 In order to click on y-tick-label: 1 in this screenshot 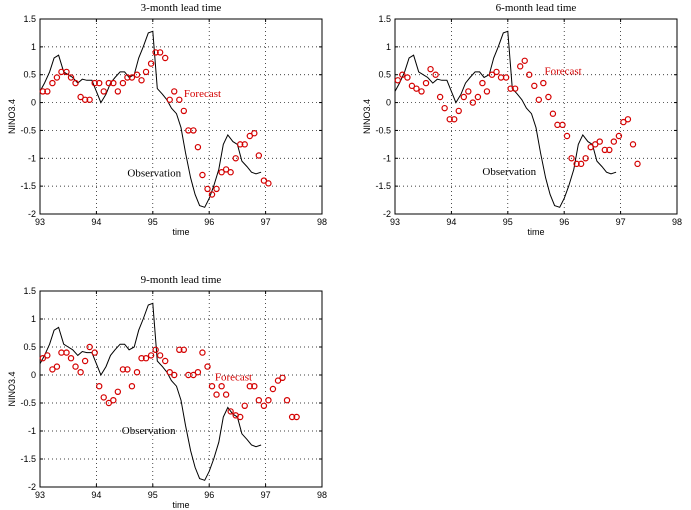, I will do `click(388, 47)`.